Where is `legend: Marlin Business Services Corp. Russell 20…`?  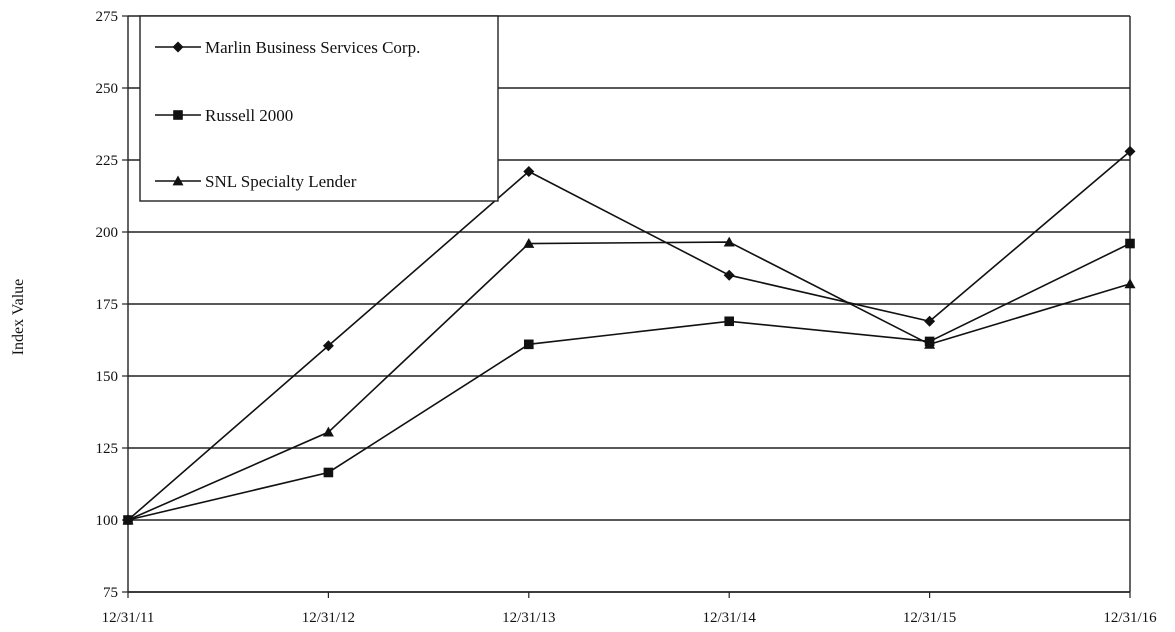
legend: Marlin Business Services Corp. Russell 20… is located at coordinates (319, 108).